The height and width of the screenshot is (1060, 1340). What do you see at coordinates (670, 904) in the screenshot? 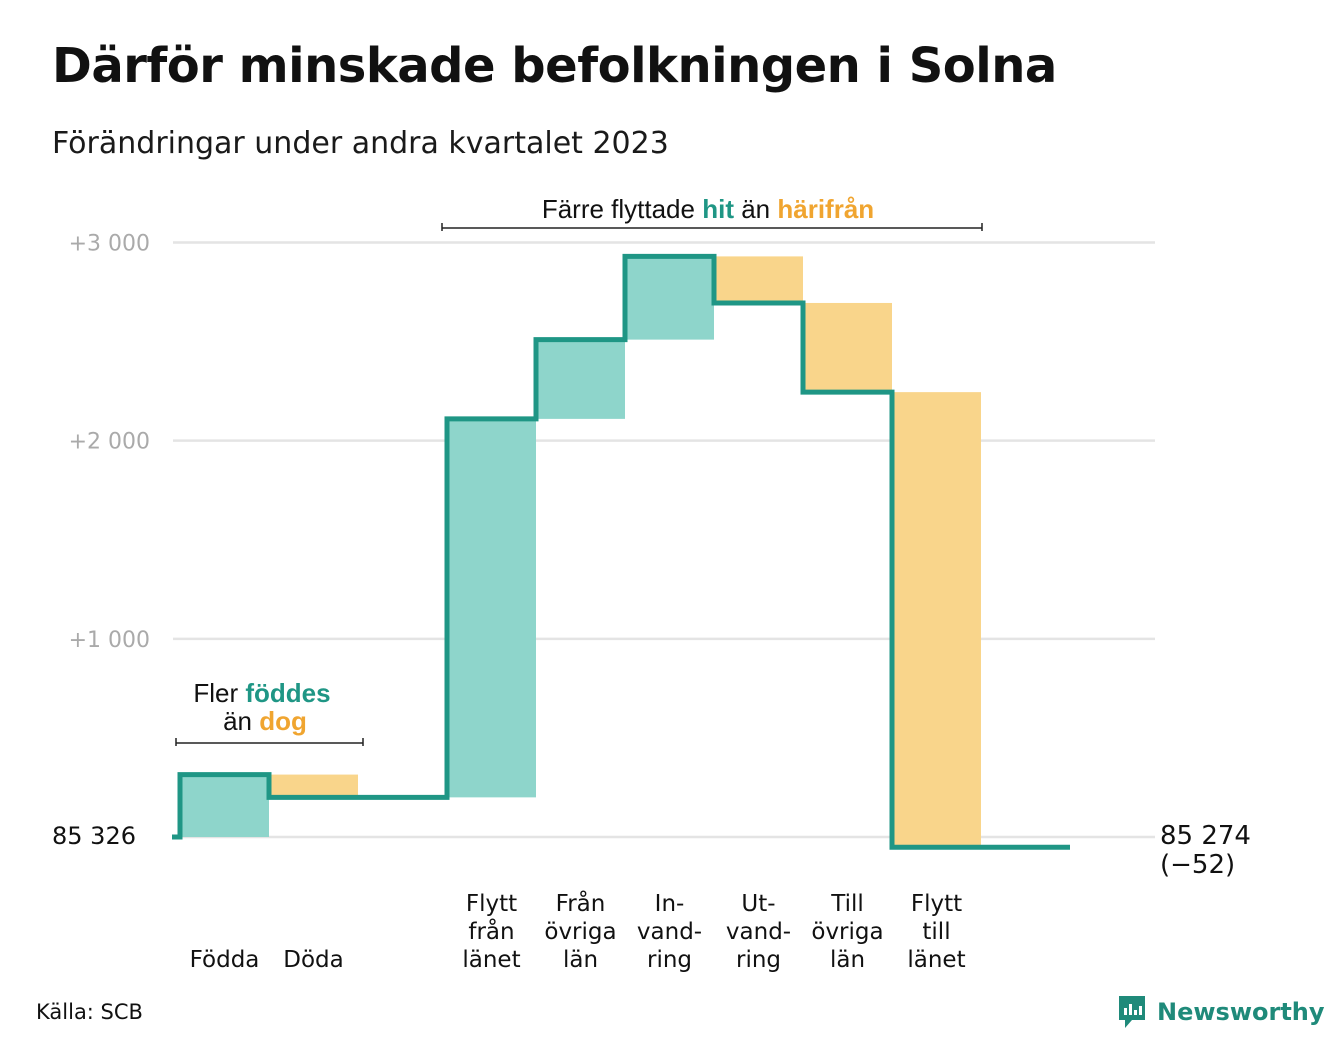
I see `category-label: In-` at bounding box center [670, 904].